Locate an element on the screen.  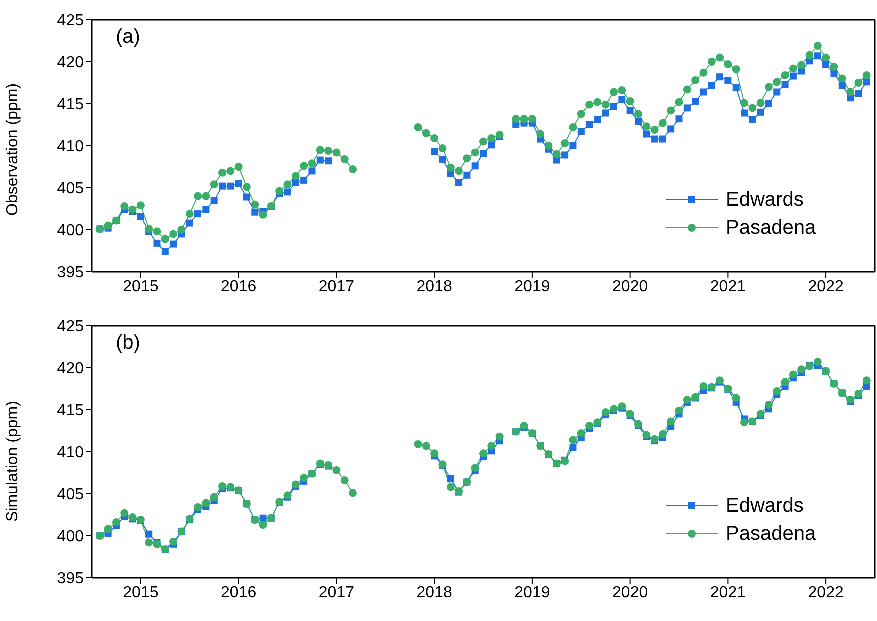
y-axis-title: Simulation (ppm) is located at coordinates (13, 461).